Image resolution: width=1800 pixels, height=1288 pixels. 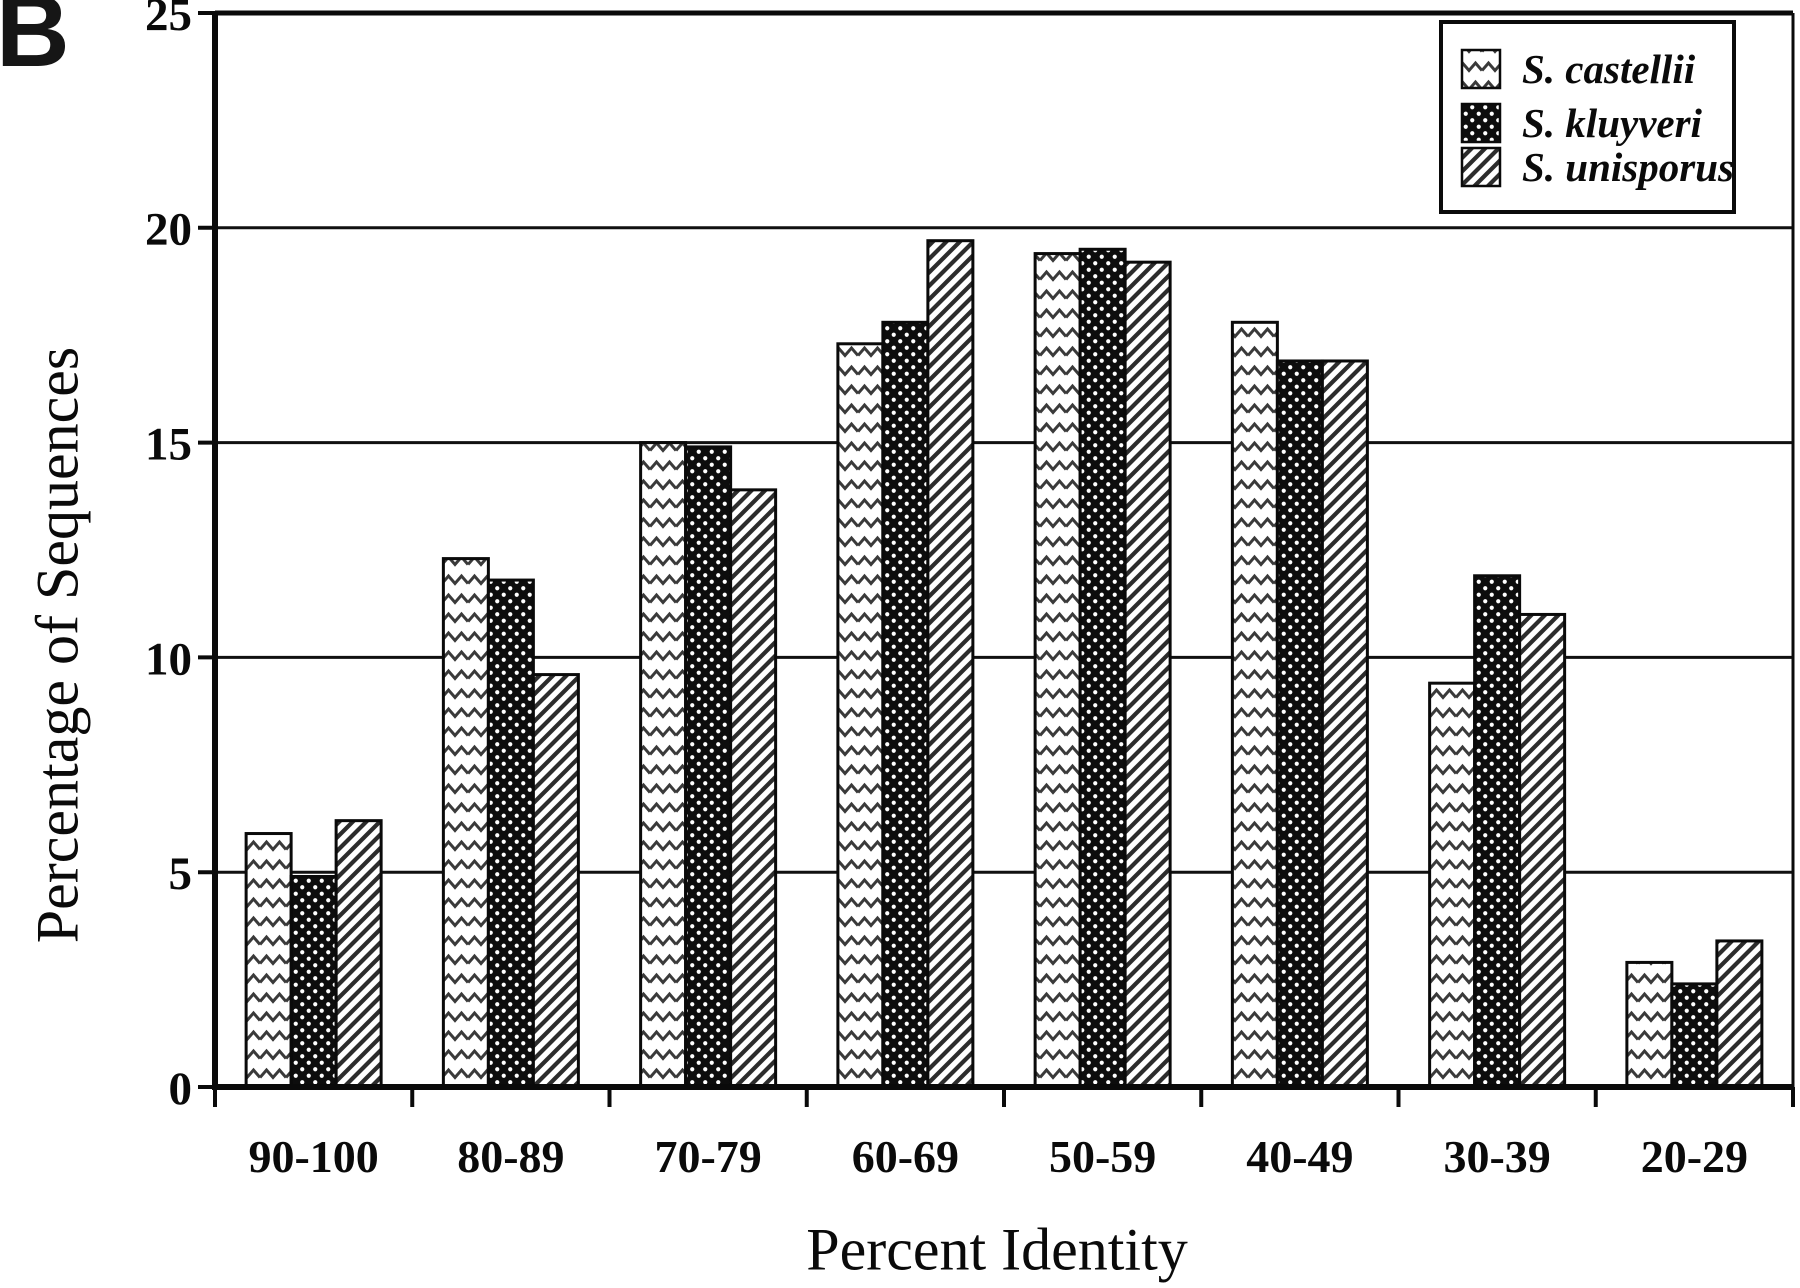 I want to click on x-category-label-70-79: 70-79, so click(x=707, y=1156).